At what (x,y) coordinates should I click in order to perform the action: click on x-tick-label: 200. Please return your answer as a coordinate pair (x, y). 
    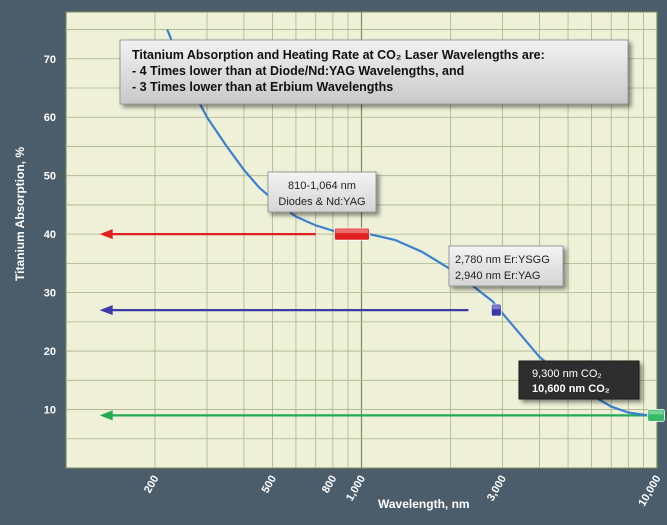
    Looking at the image, I should click on (152, 485).